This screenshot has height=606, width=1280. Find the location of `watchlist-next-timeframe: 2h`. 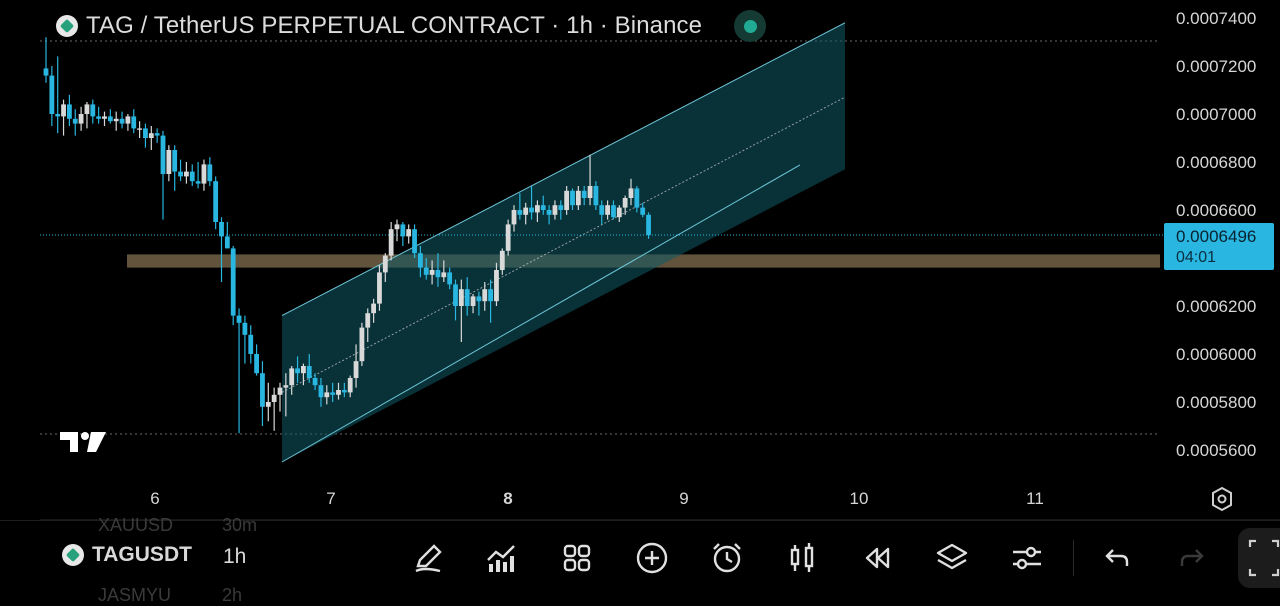

watchlist-next-timeframe: 2h is located at coordinates (232, 595).